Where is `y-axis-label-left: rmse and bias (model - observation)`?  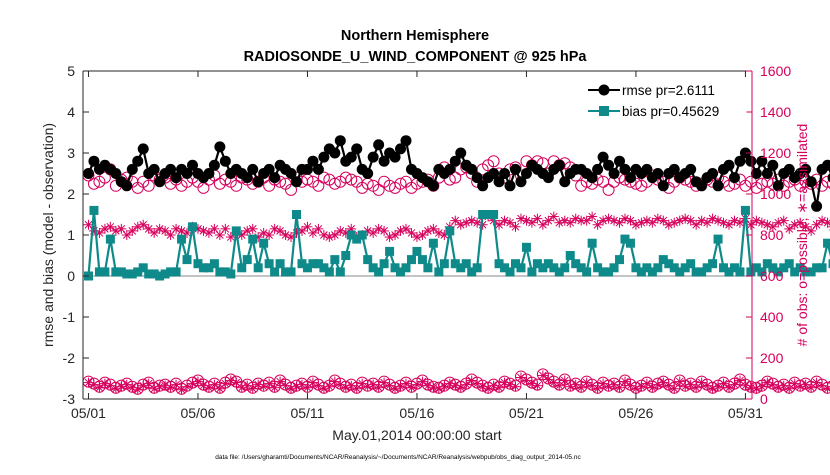 y-axis-label-left: rmse and bias (model - observation) is located at coordinates (48, 235).